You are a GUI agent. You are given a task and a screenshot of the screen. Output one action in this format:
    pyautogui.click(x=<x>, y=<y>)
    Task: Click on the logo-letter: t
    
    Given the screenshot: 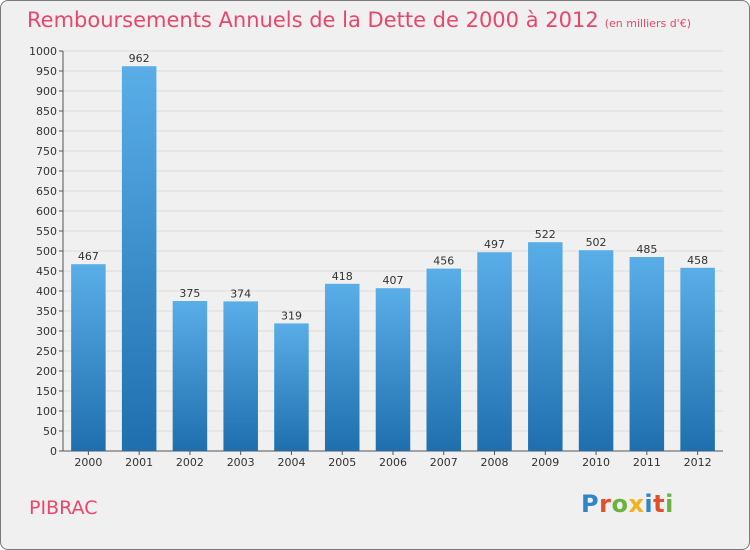 What is the action you would take?
    pyautogui.click(x=659, y=504)
    